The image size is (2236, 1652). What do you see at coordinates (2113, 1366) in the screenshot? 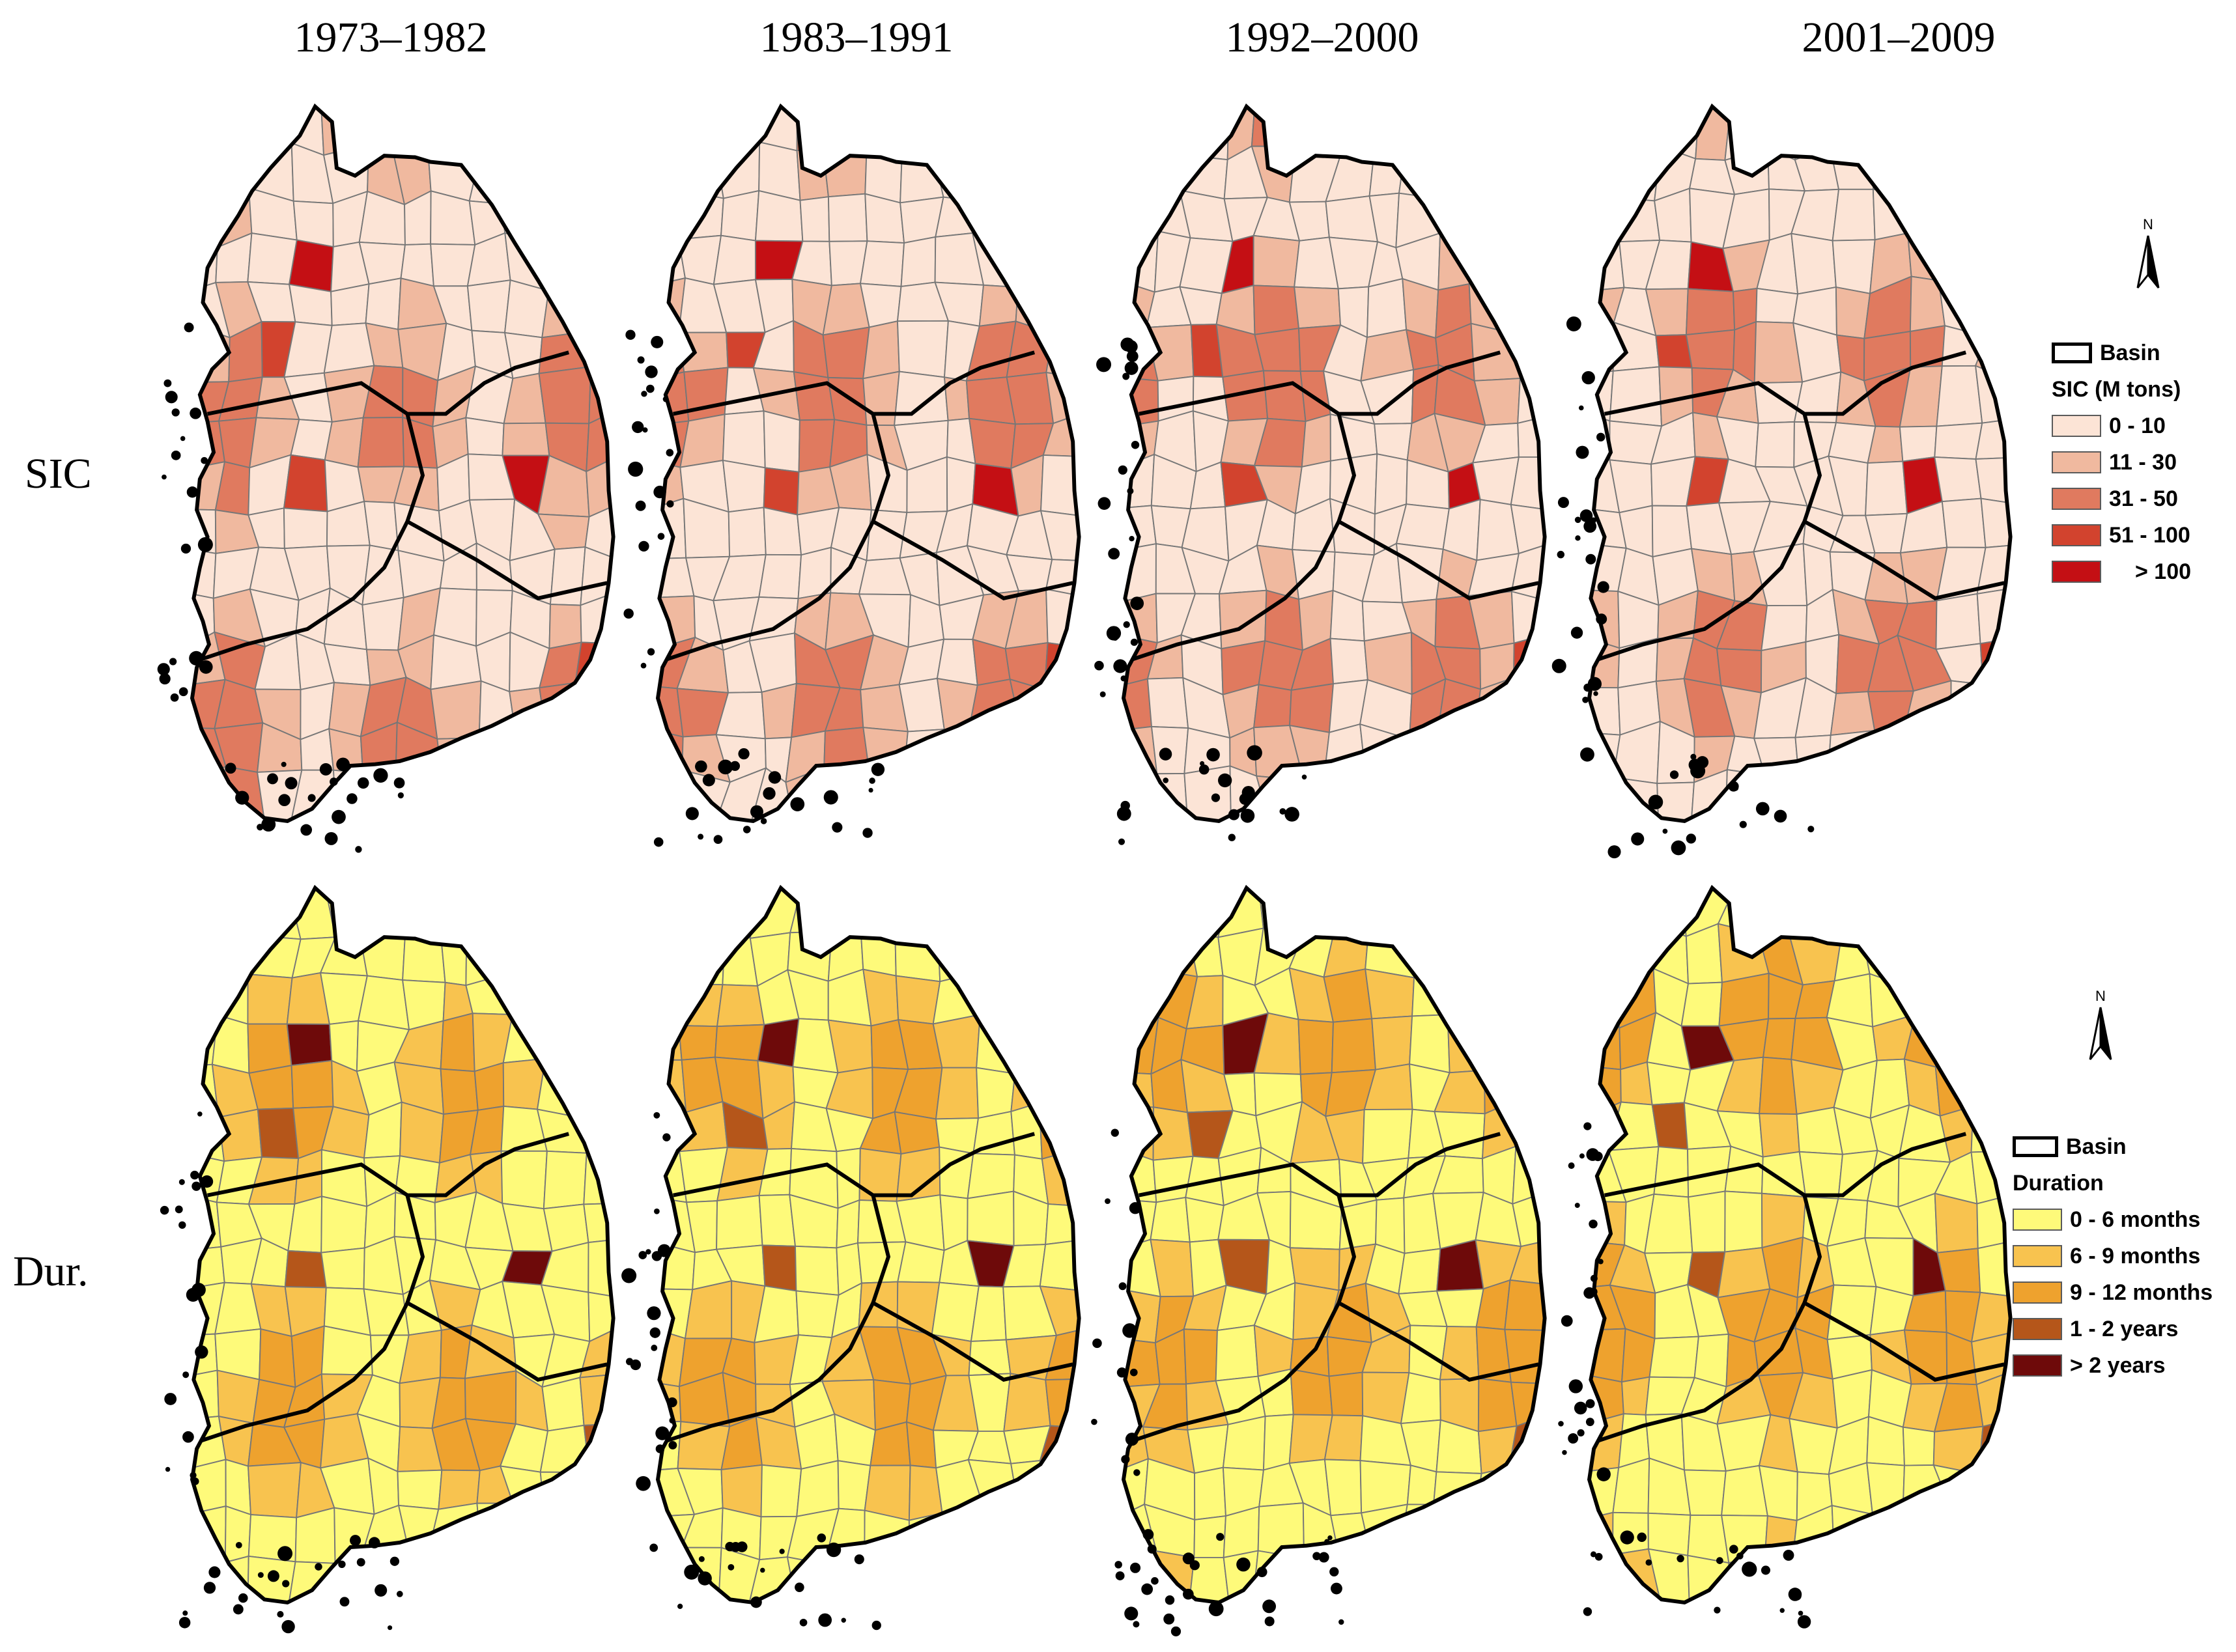
I see `legend-class-row: > 2 years` at bounding box center [2113, 1366].